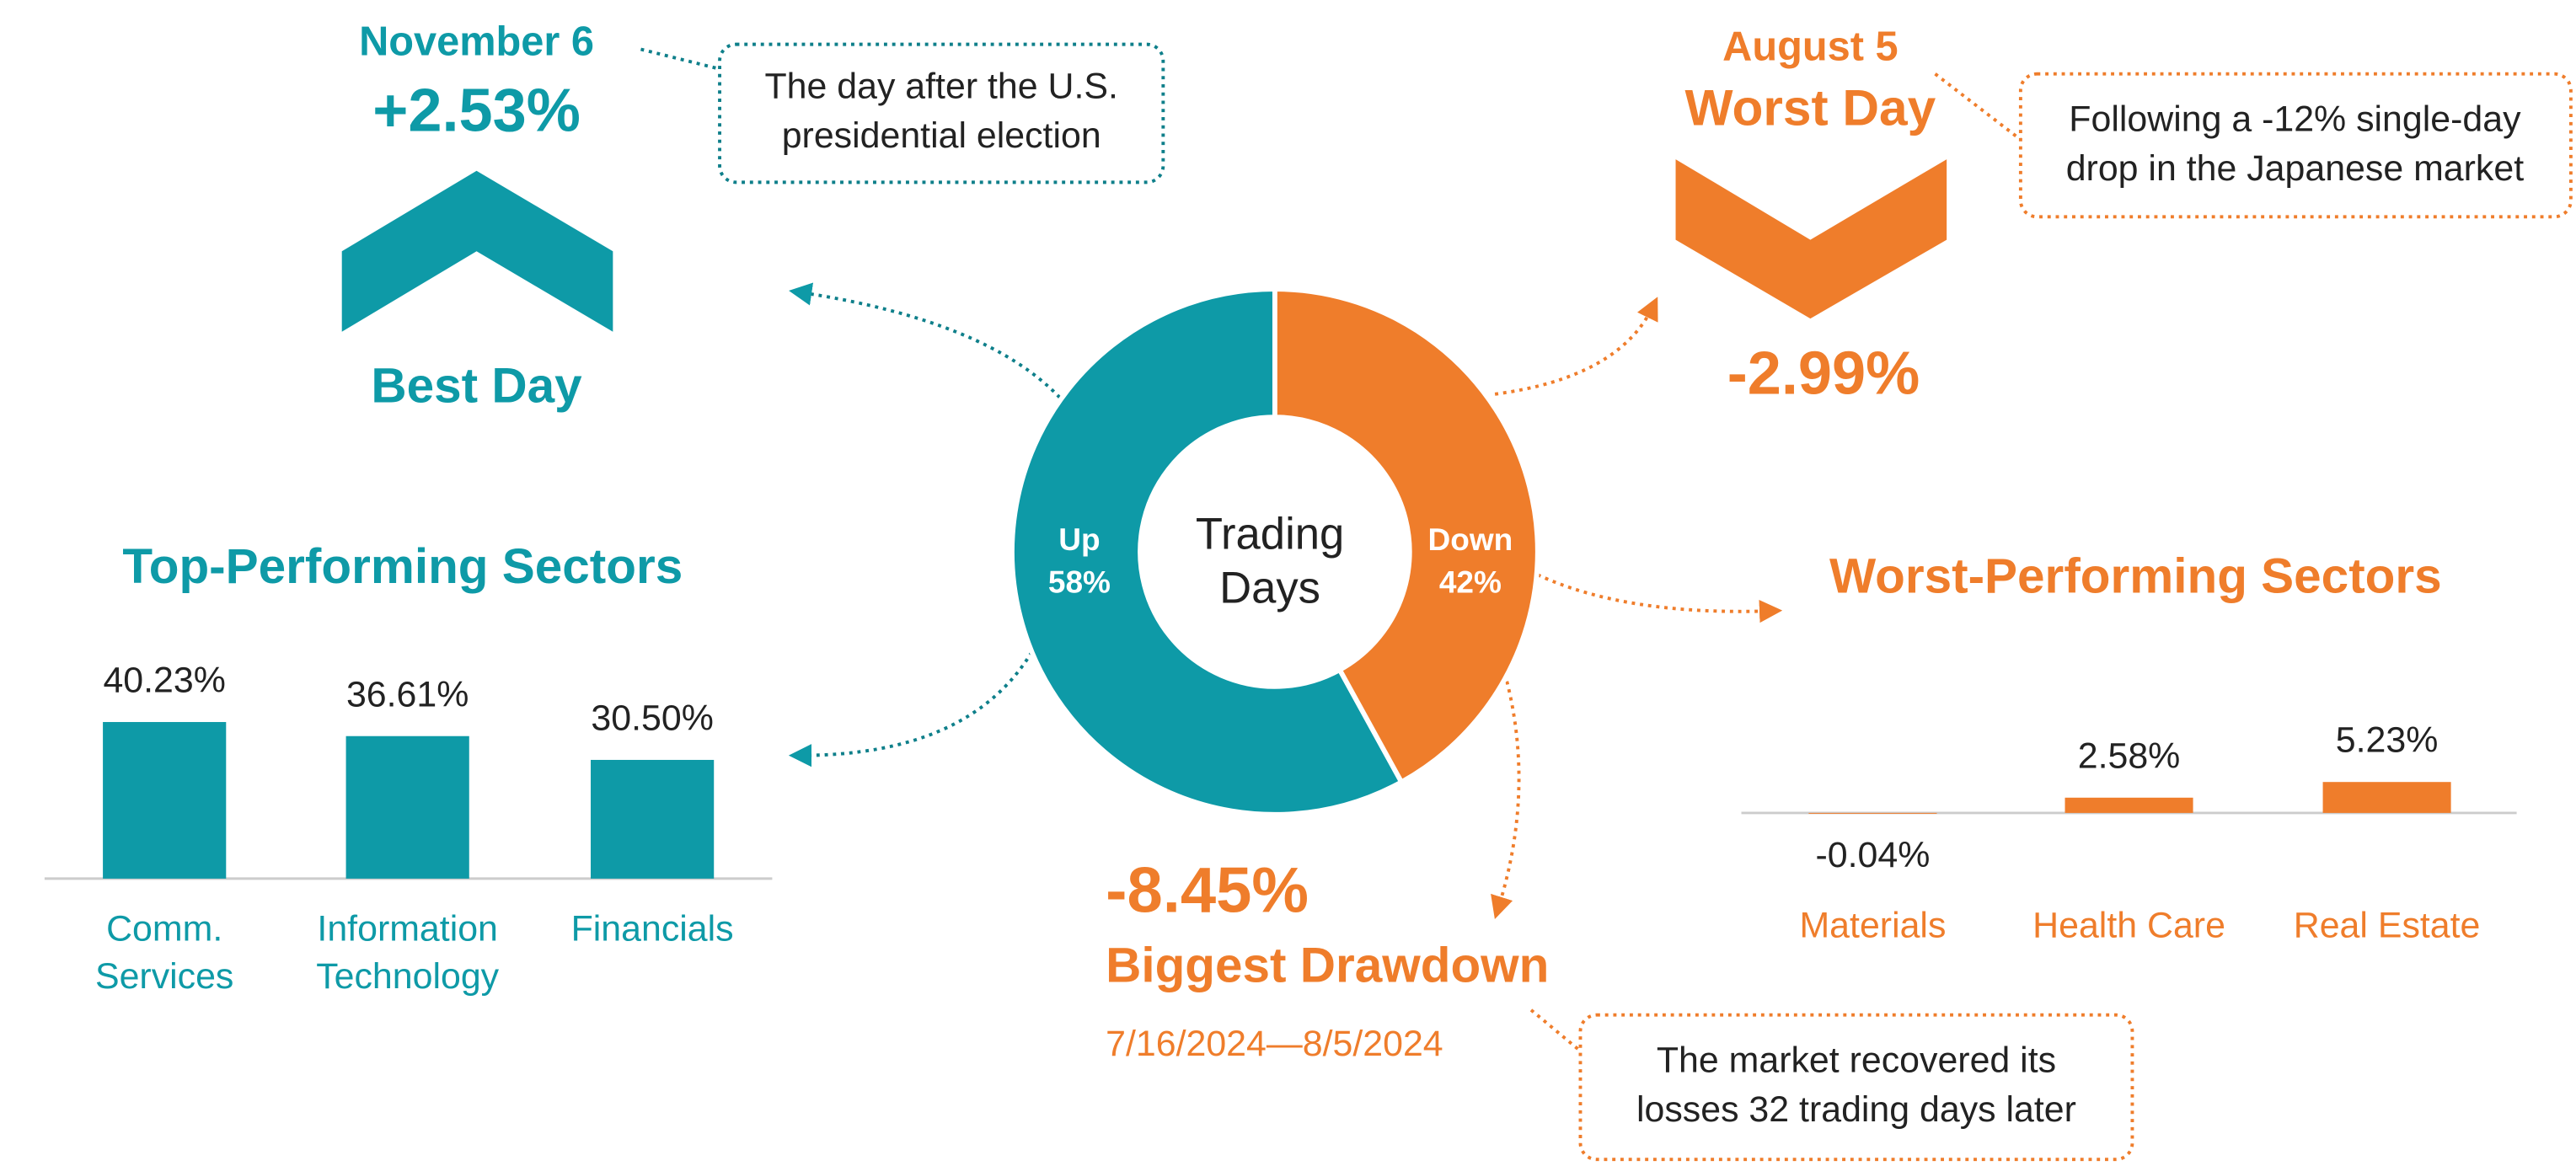 The image size is (2576, 1166). I want to click on worst-date: August 5, so click(1810, 46).